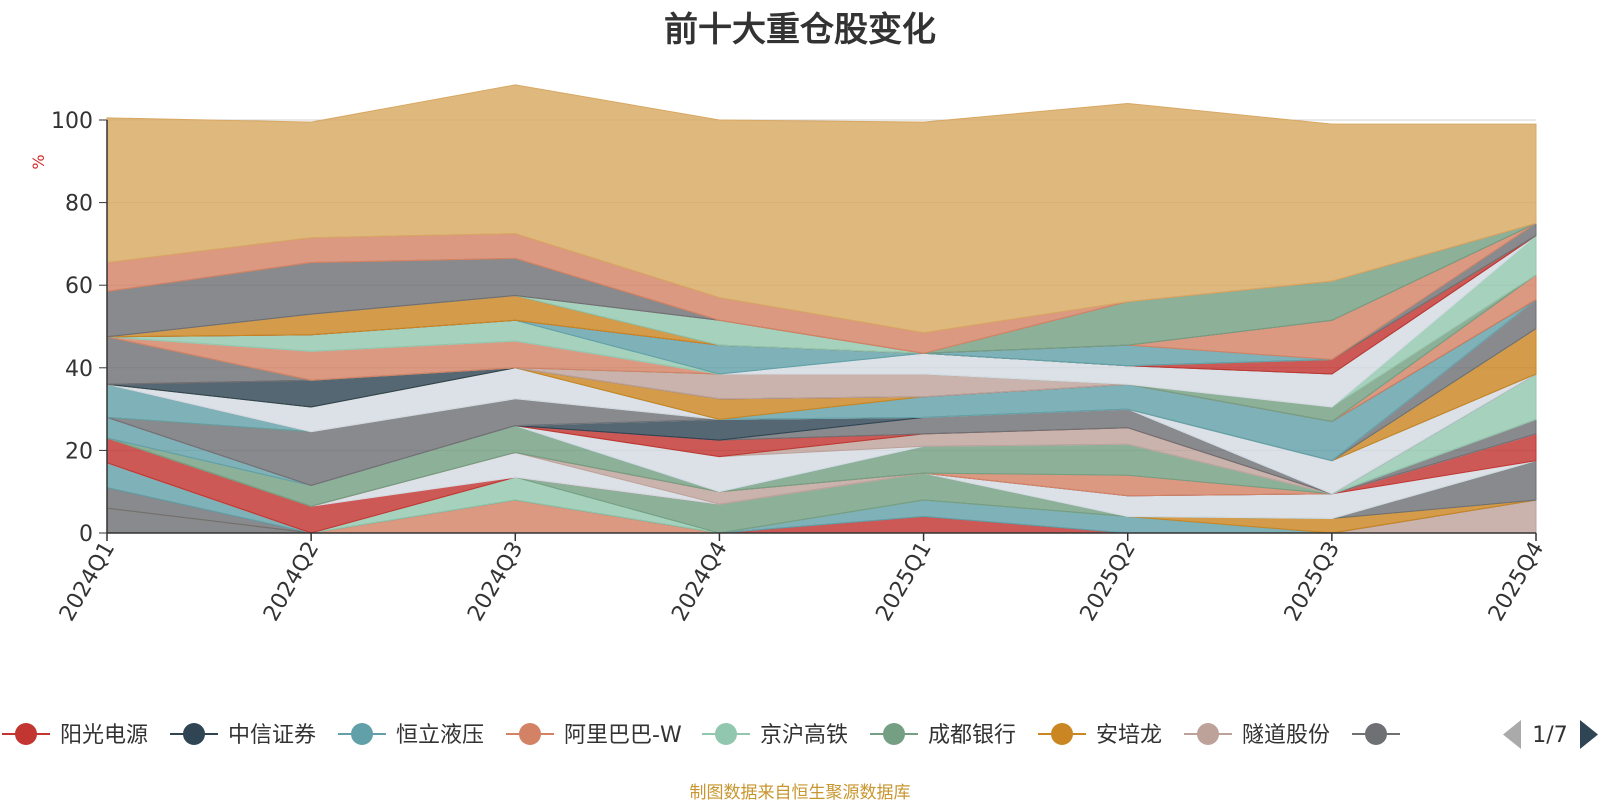 This screenshot has width=1600, height=803. I want to click on legend-item: 恒立液压, so click(411, 735).